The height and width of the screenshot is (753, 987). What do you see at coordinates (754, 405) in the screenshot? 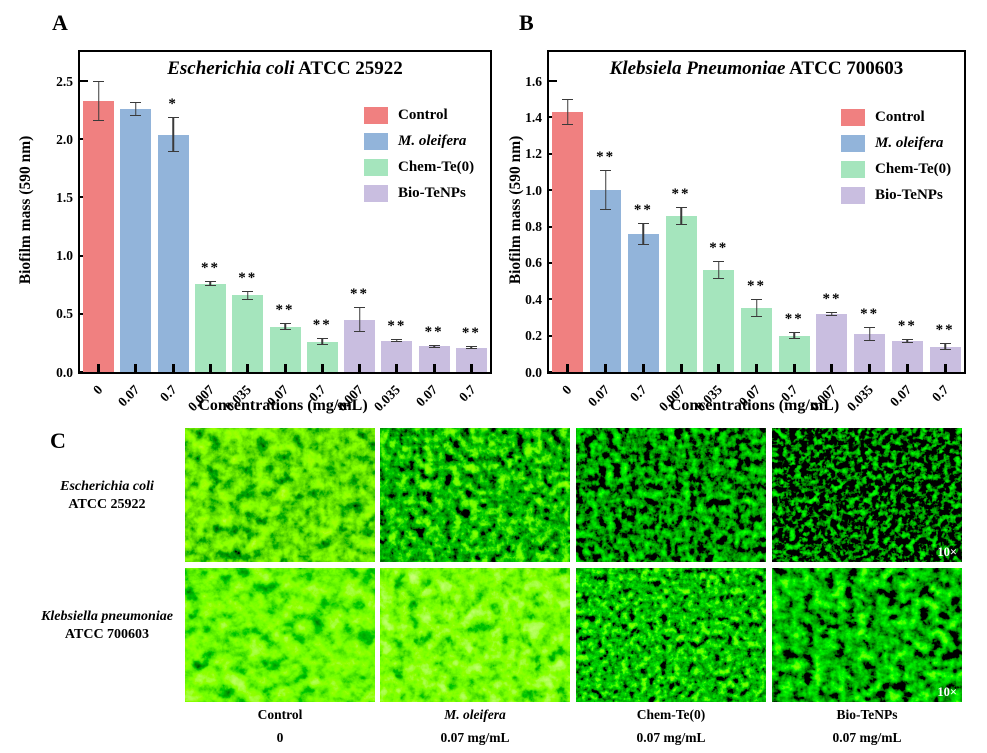
I see `chart-b-x-axis-label: Concentrations (mg/mL)` at bounding box center [754, 405].